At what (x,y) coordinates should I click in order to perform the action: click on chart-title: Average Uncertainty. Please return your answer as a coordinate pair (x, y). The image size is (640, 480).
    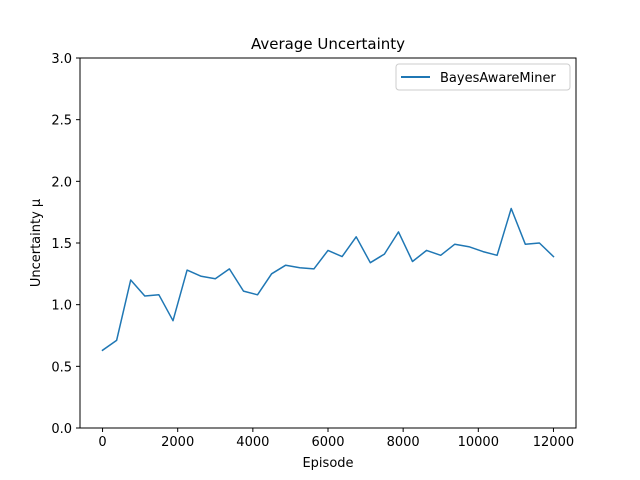
    Looking at the image, I should click on (328, 44).